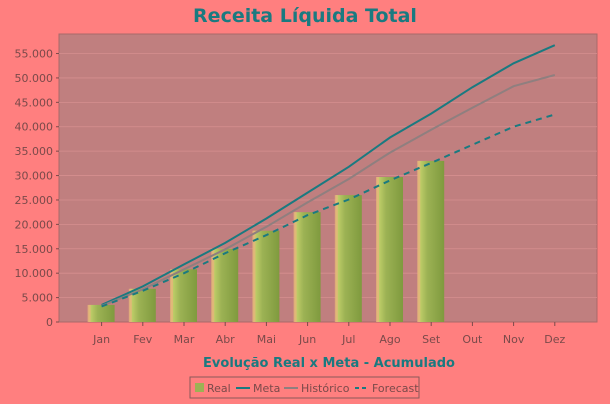 Image resolution: width=610 pixels, height=404 pixels. I want to click on legend-label-forecast: Forecast, so click(395, 388).